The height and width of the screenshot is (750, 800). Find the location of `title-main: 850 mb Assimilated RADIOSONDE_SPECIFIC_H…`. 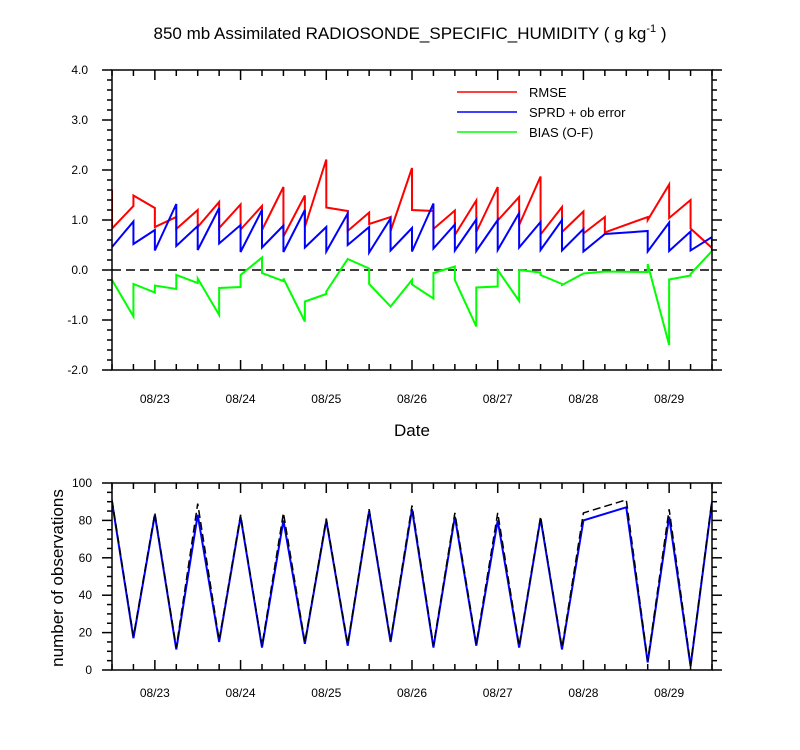

title-main: 850 mb Assimilated RADIOSONDE_SPECIFIC_H… is located at coordinates (400, 33).